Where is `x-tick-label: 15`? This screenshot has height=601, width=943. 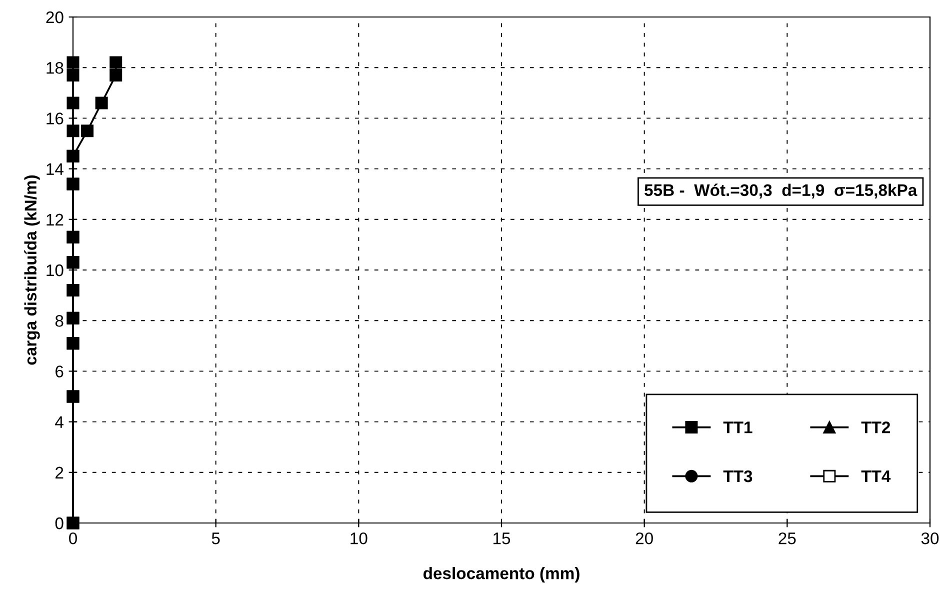
x-tick-label: 15 is located at coordinates (502, 538).